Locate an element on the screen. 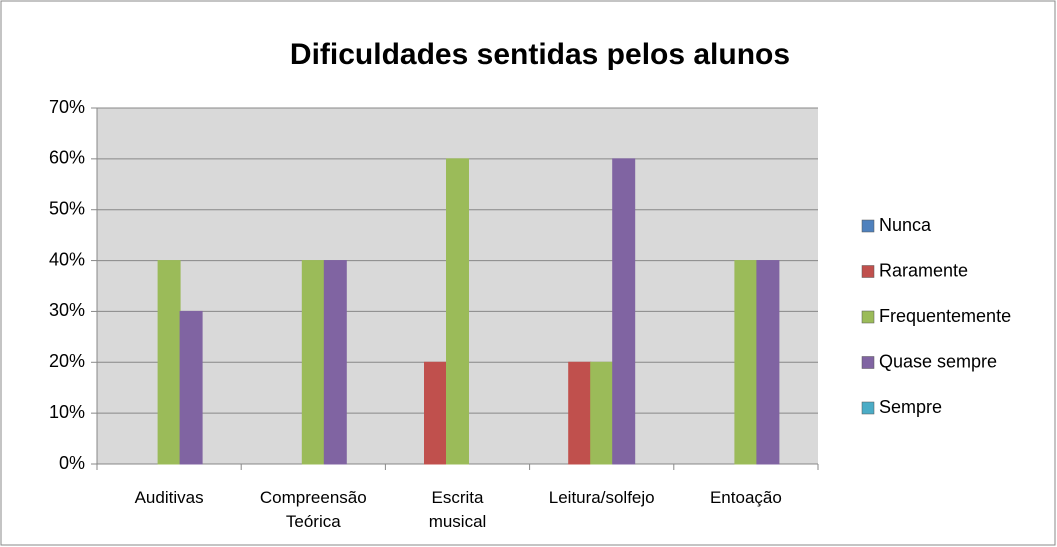 This screenshot has width=1057, height=547. y-tick-label: 70% is located at coordinates (67, 107).